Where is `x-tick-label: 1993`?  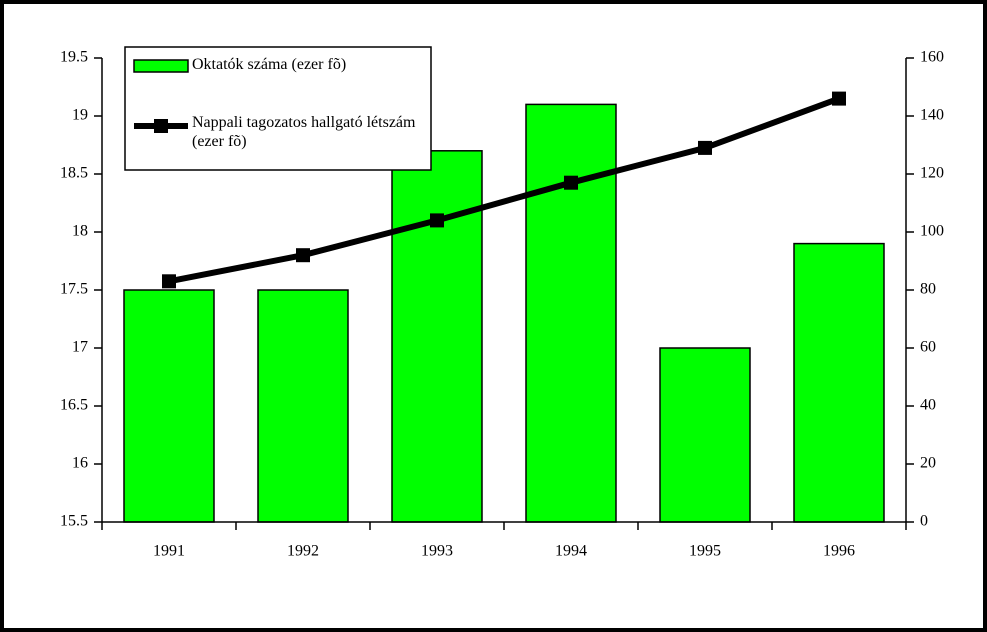
x-tick-label: 1993 is located at coordinates (437, 551).